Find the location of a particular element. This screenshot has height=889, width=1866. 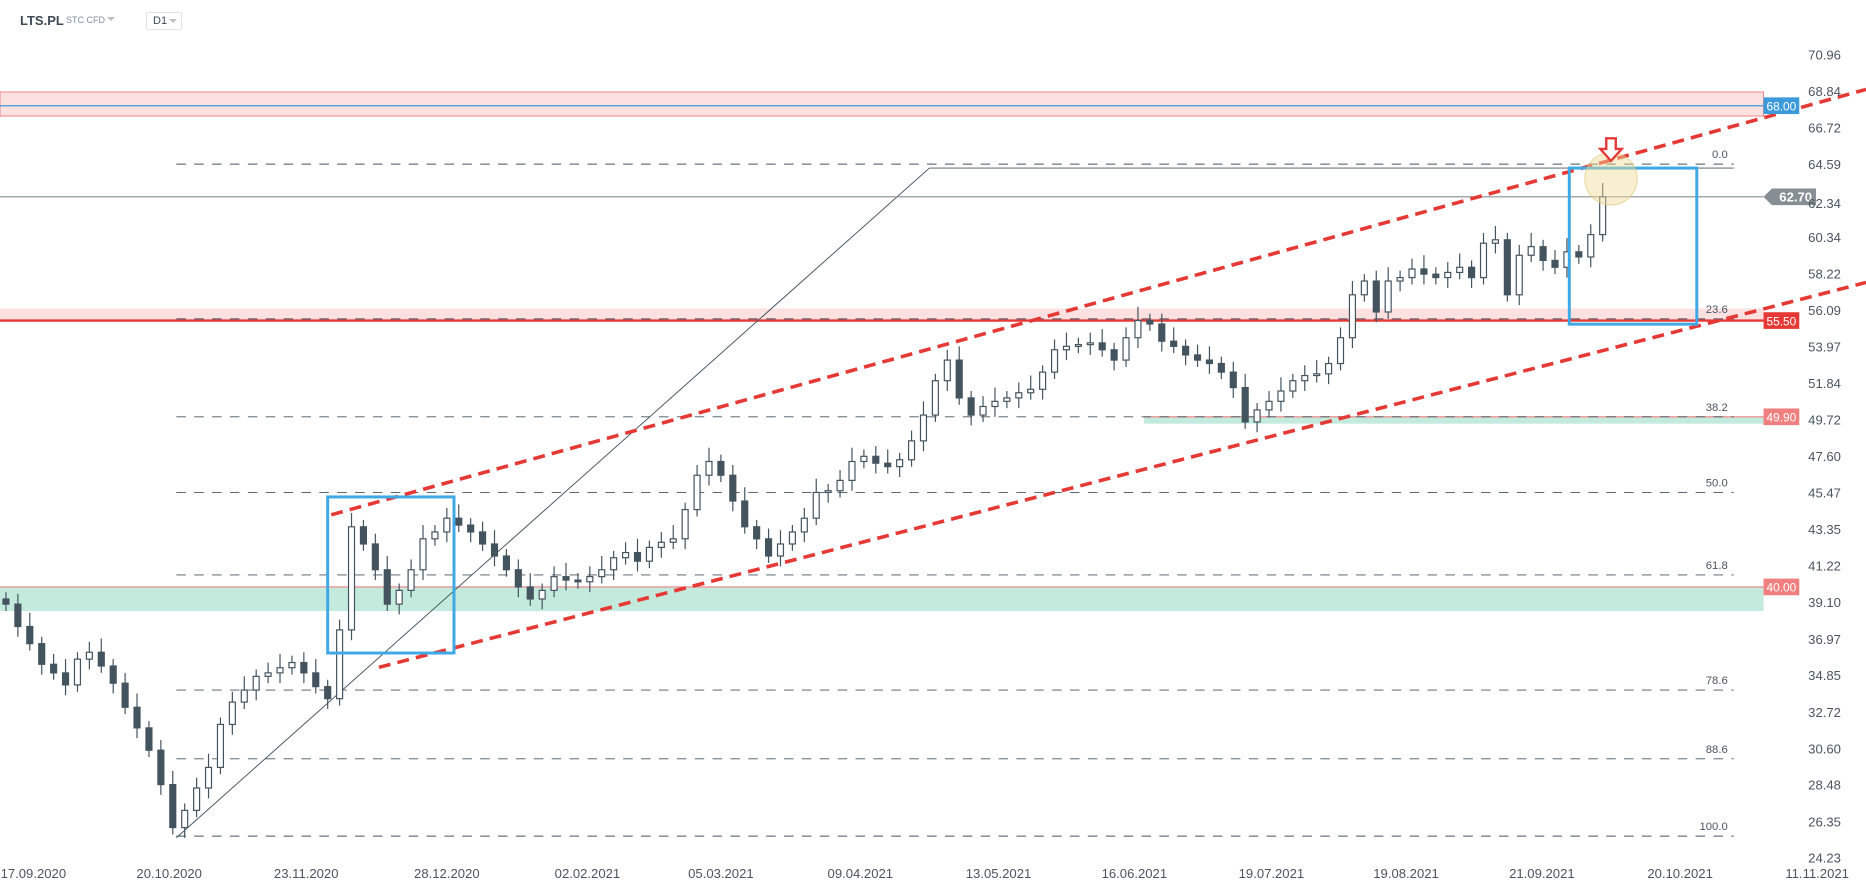

highlight-box-left is located at coordinates (391, 575).